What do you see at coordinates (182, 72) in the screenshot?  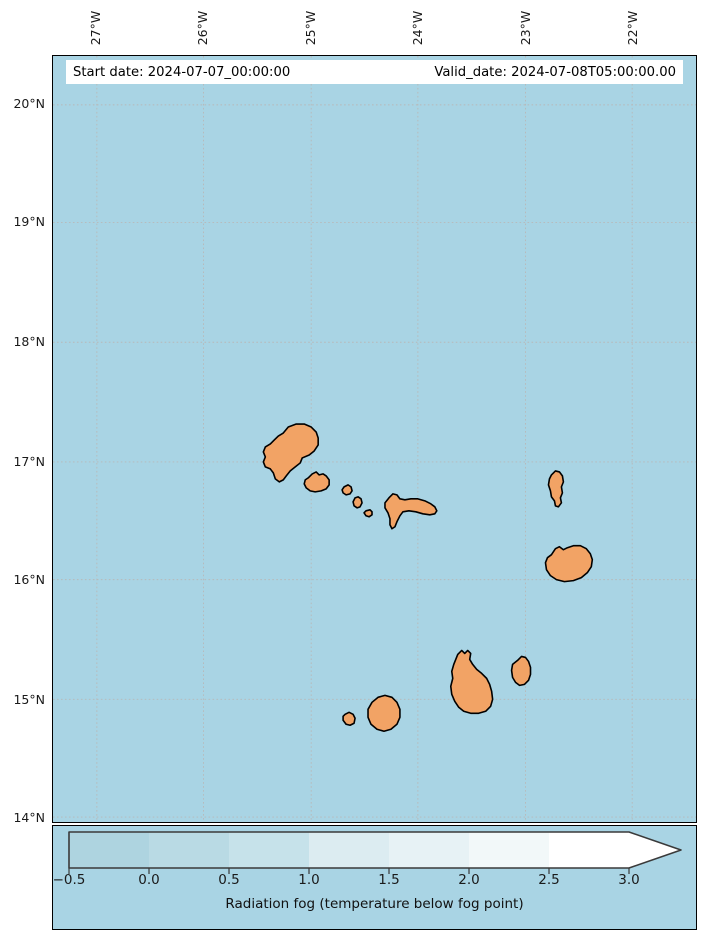 I see `start-date-label: Start date: 2024-07-07_00:00:00` at bounding box center [182, 72].